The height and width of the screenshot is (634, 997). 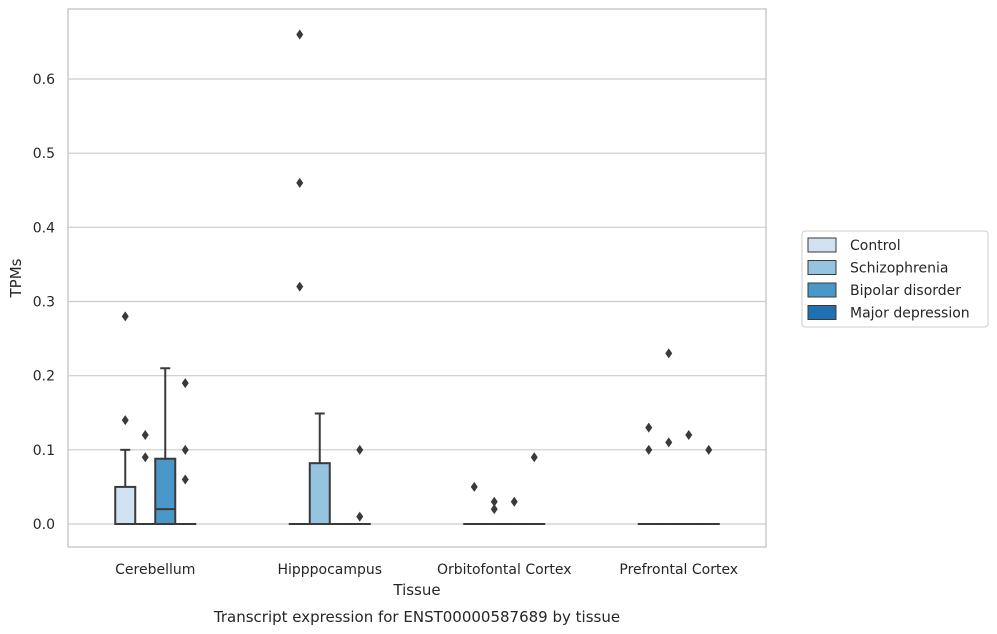 What do you see at coordinates (329, 570) in the screenshot?
I see `x-tick-label: Hipppocampus` at bounding box center [329, 570].